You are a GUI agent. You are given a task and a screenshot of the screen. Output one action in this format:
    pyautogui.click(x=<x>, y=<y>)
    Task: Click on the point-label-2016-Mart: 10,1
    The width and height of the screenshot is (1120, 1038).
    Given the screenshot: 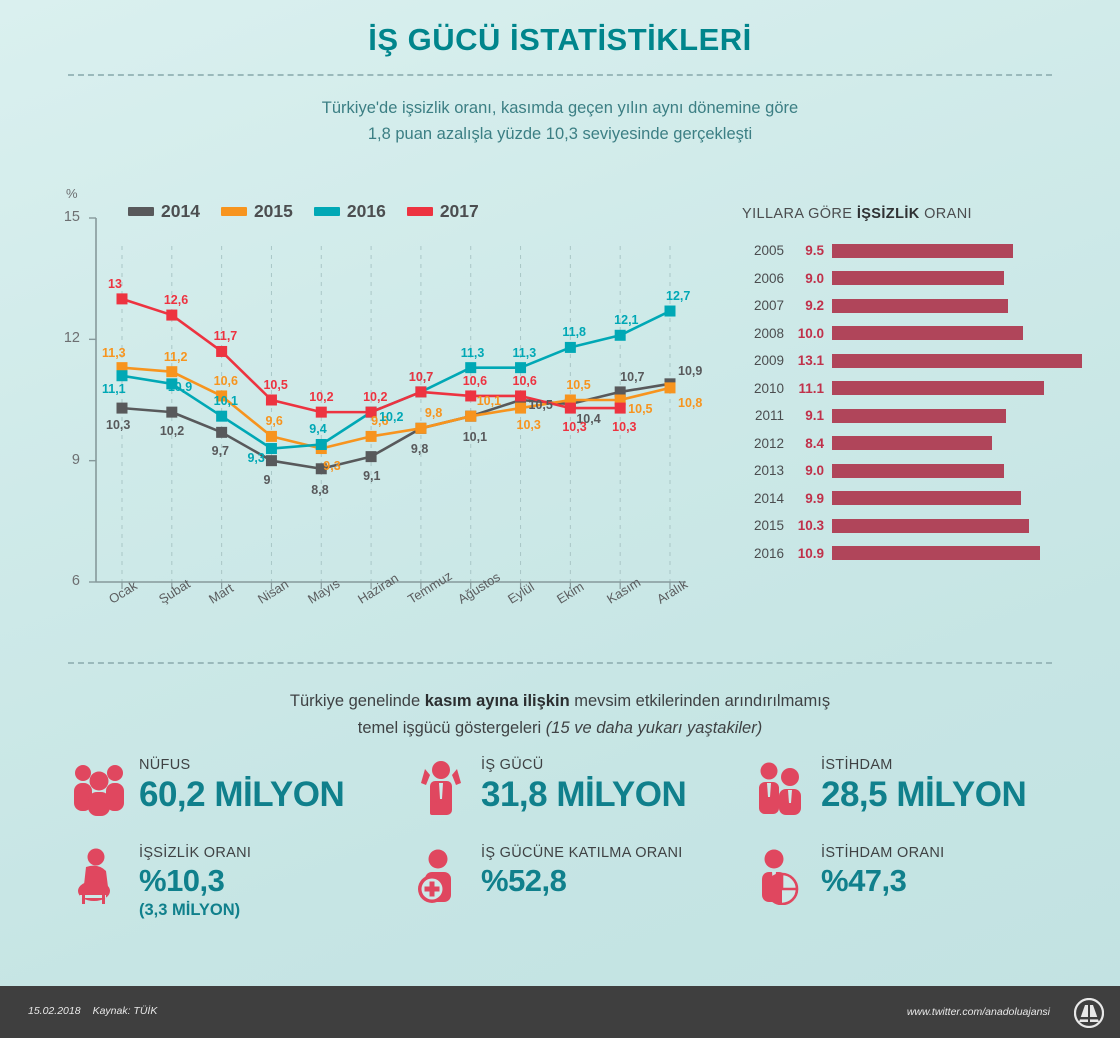 What is the action you would take?
    pyautogui.click(x=225, y=401)
    